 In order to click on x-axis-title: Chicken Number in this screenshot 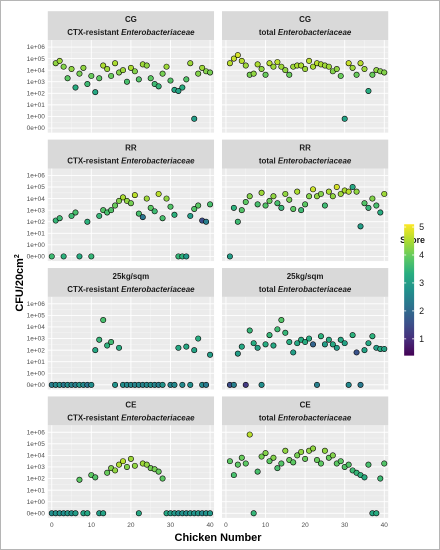, I will do `click(219, 538)`.